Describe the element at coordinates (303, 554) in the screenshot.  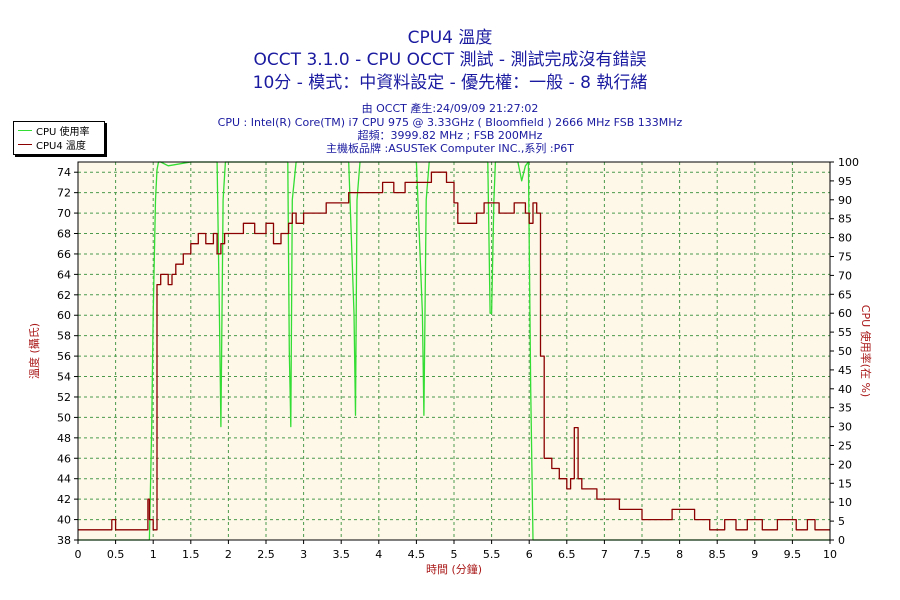
I see `x-tick-label: 3` at that location.